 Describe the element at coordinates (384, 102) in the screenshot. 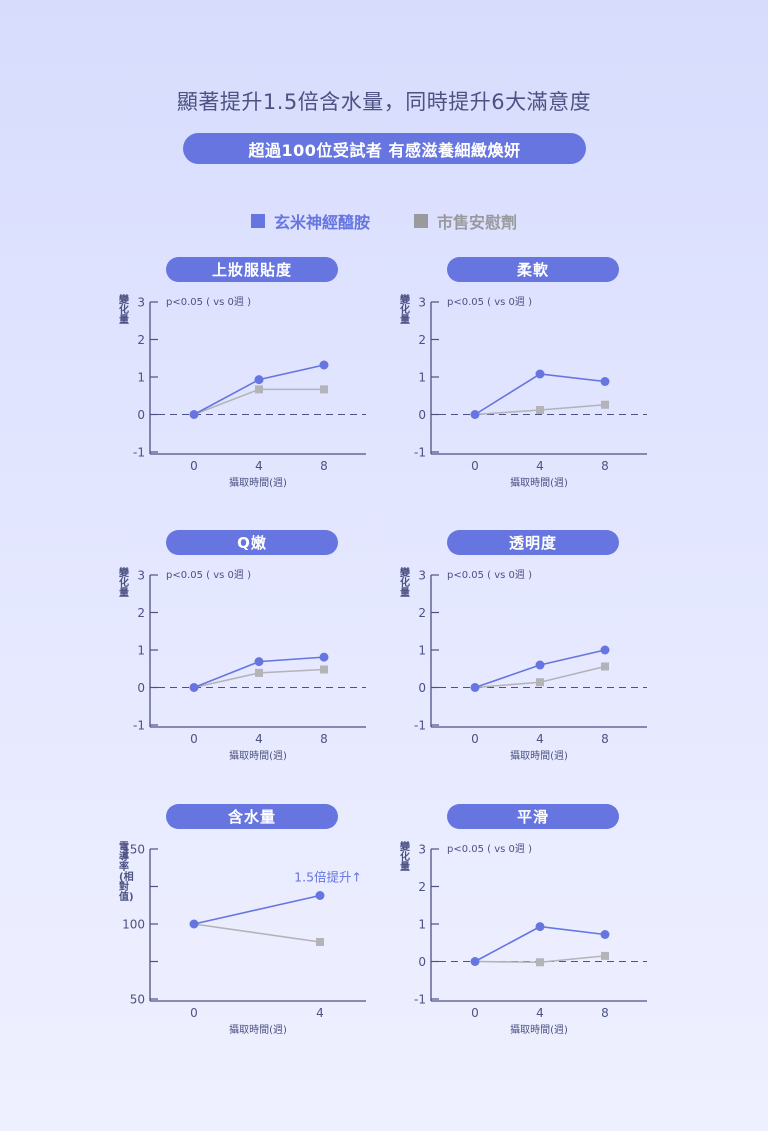

I see `headline: 顯著提升1.5倍含水量，同時提升6大滿意度` at that location.